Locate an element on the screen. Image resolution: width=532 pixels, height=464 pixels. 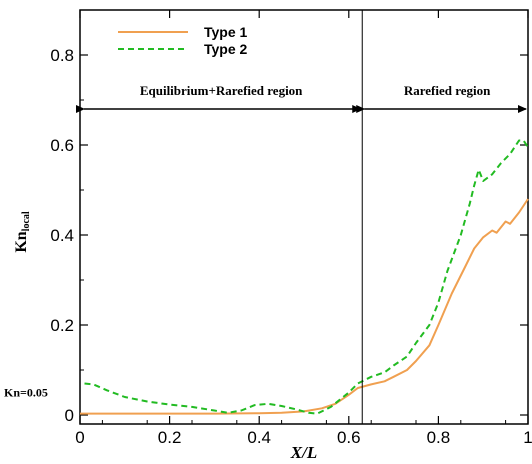
x-tick-label: 0 is located at coordinates (79, 437).